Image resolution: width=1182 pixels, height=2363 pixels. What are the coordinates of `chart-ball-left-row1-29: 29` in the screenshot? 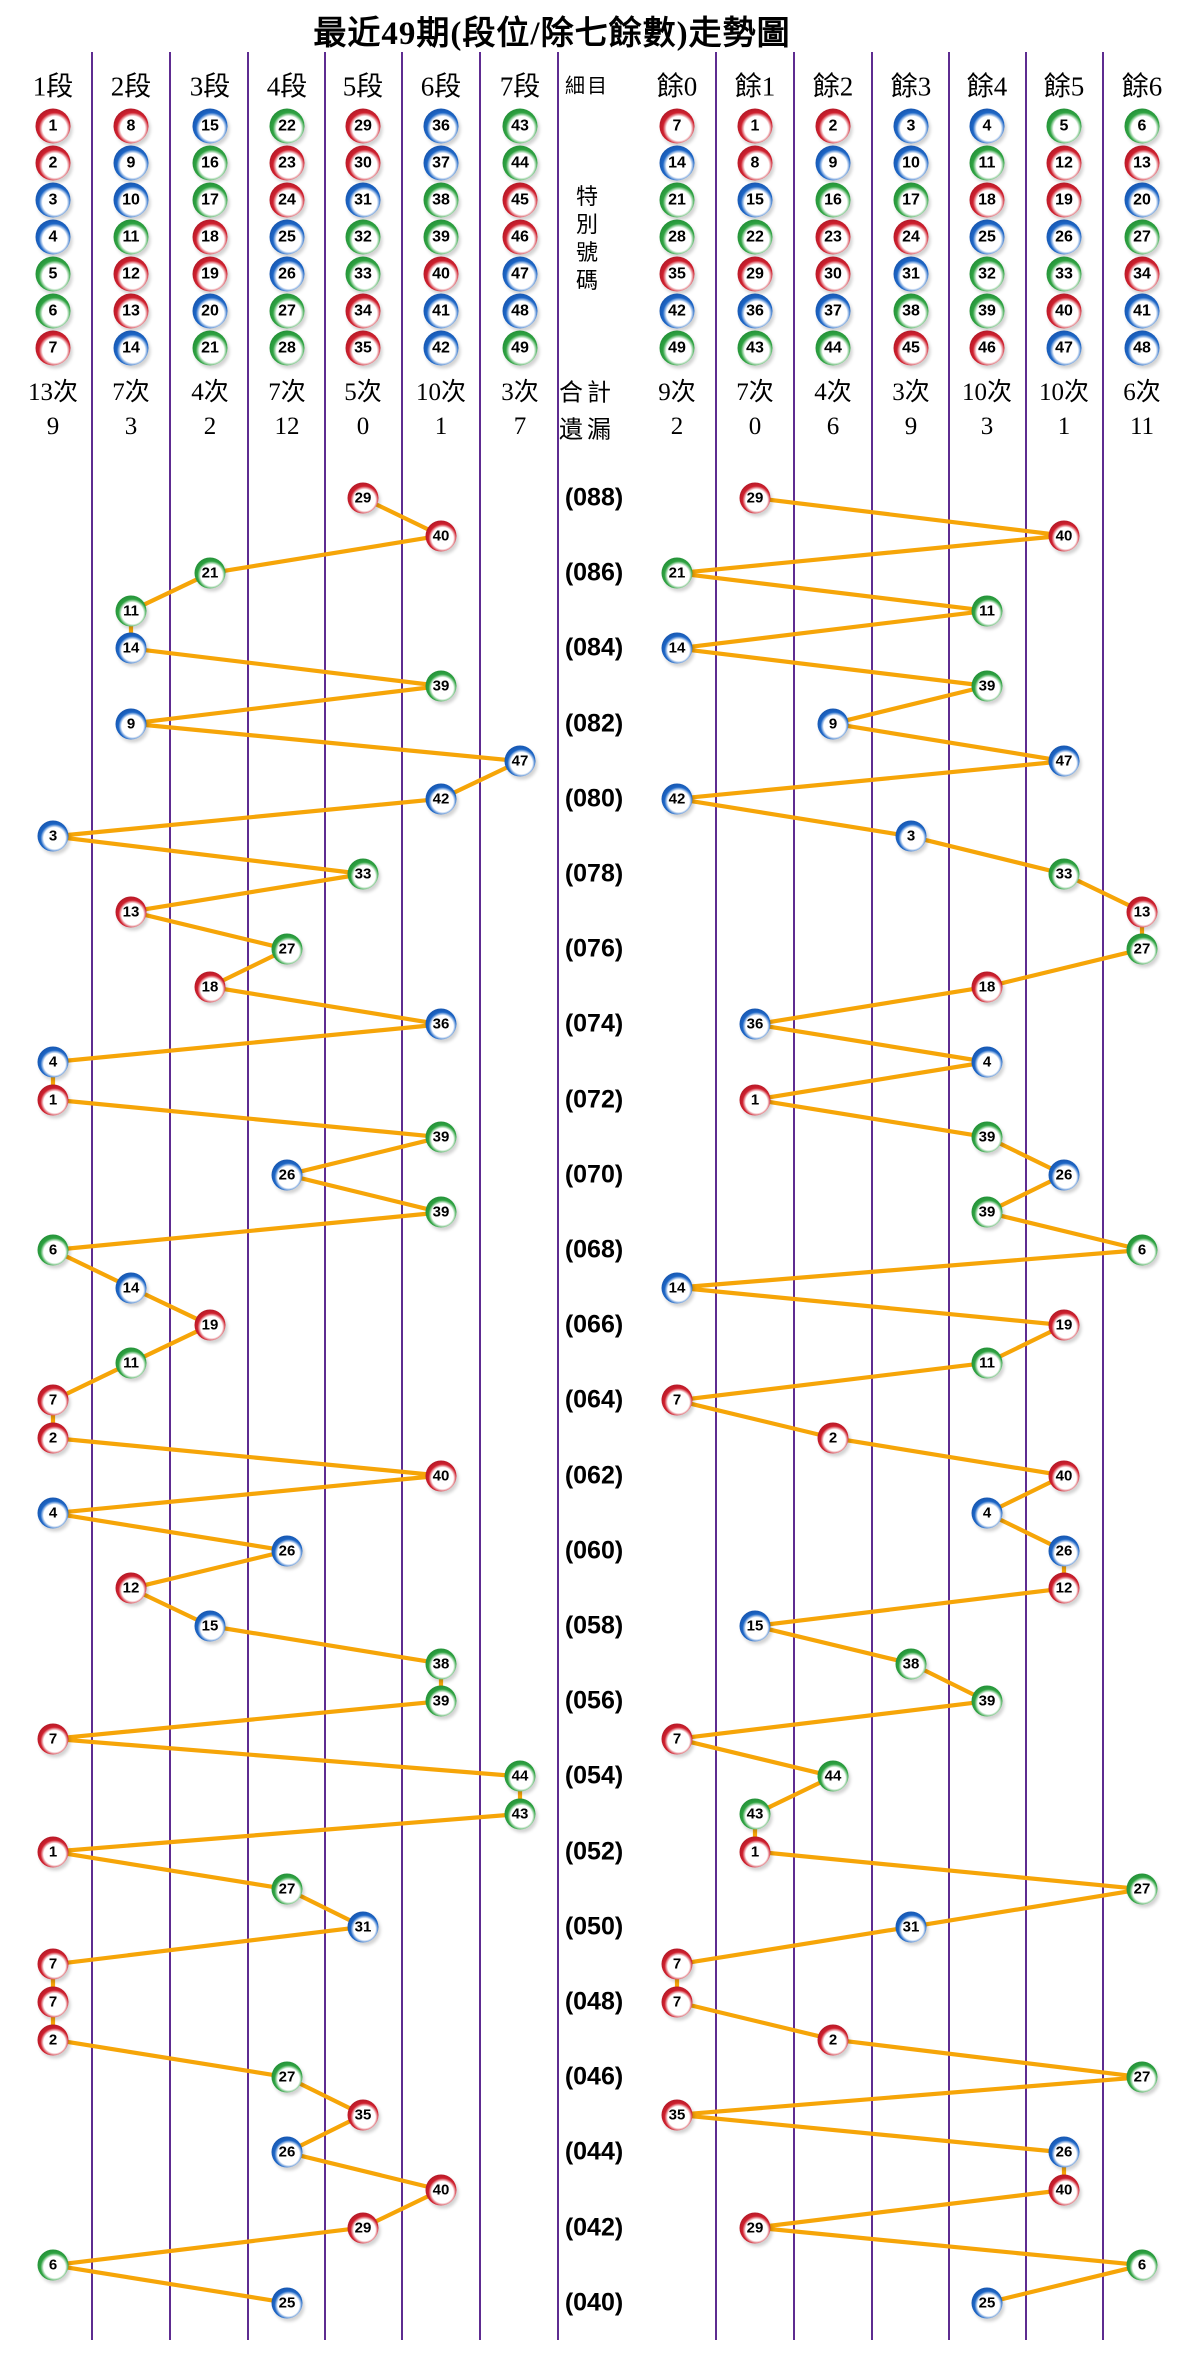 It's located at (363, 498).